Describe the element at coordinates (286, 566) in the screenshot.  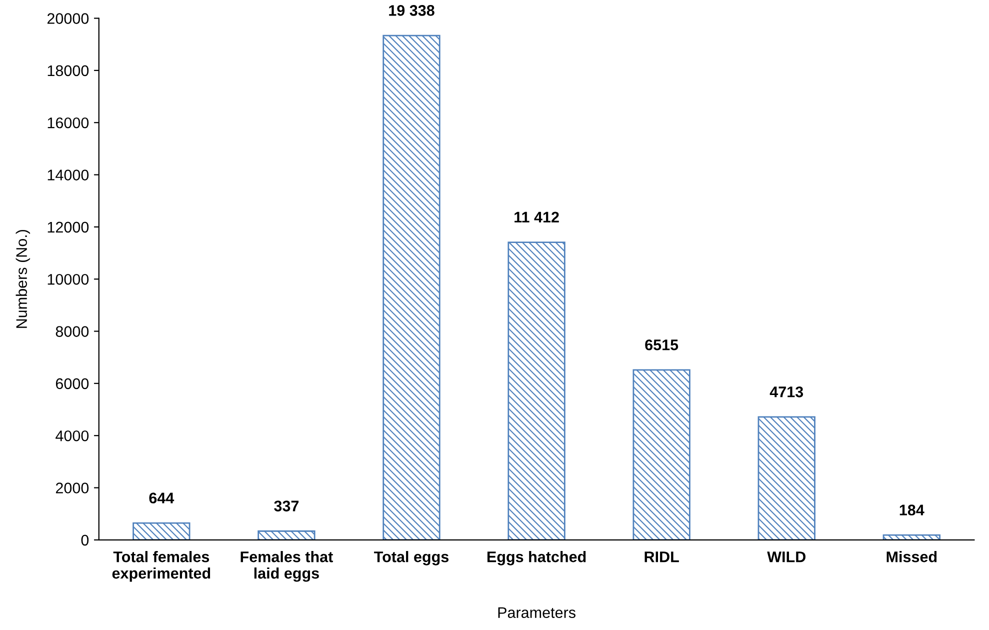
I see `x-tick-label: Females that laid eggs` at that location.